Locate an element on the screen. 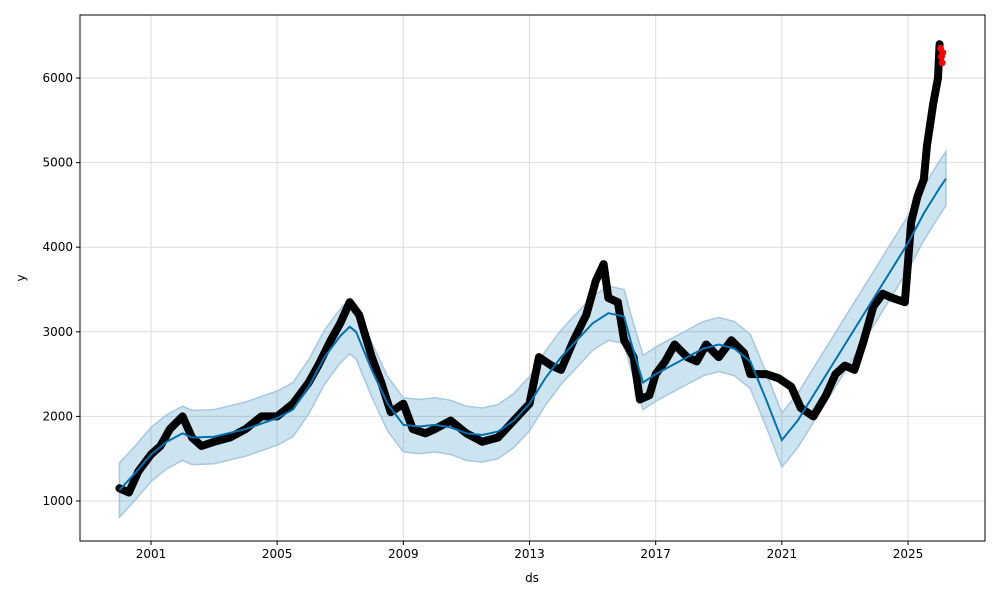 Image resolution: width=1000 pixels, height=604 pixels. x-tick-label: 2025 is located at coordinates (908, 554).